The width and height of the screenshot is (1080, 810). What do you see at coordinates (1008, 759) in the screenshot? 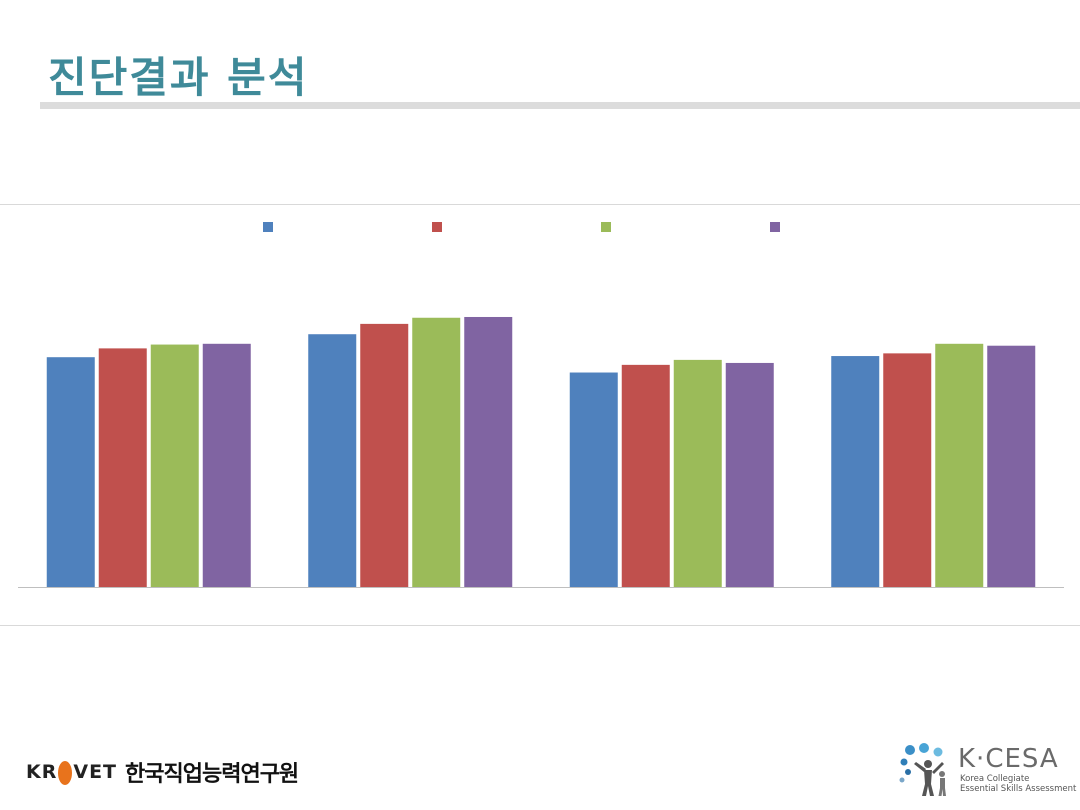
I see `kcesa-name: K·CESA` at bounding box center [1008, 759].